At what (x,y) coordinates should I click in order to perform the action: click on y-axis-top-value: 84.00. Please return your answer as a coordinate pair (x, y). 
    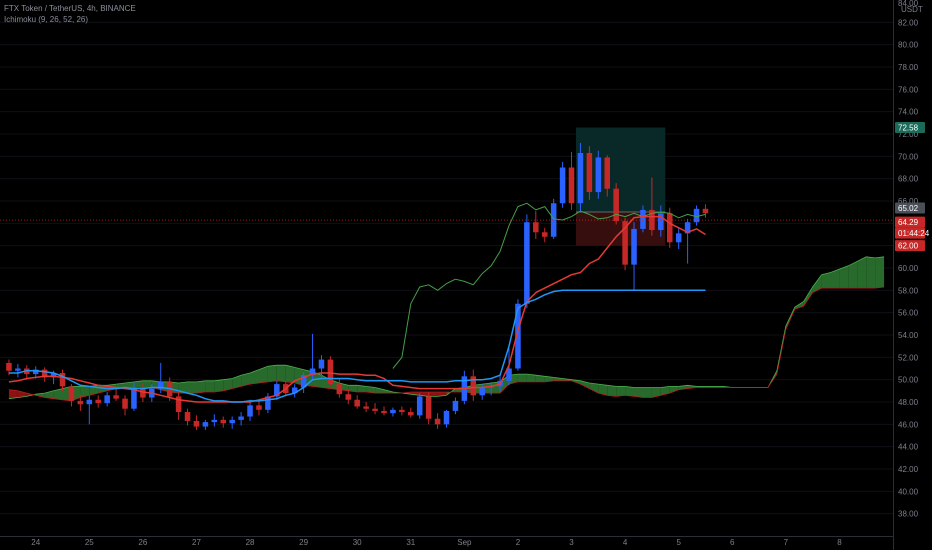
    Looking at the image, I should click on (908, 4).